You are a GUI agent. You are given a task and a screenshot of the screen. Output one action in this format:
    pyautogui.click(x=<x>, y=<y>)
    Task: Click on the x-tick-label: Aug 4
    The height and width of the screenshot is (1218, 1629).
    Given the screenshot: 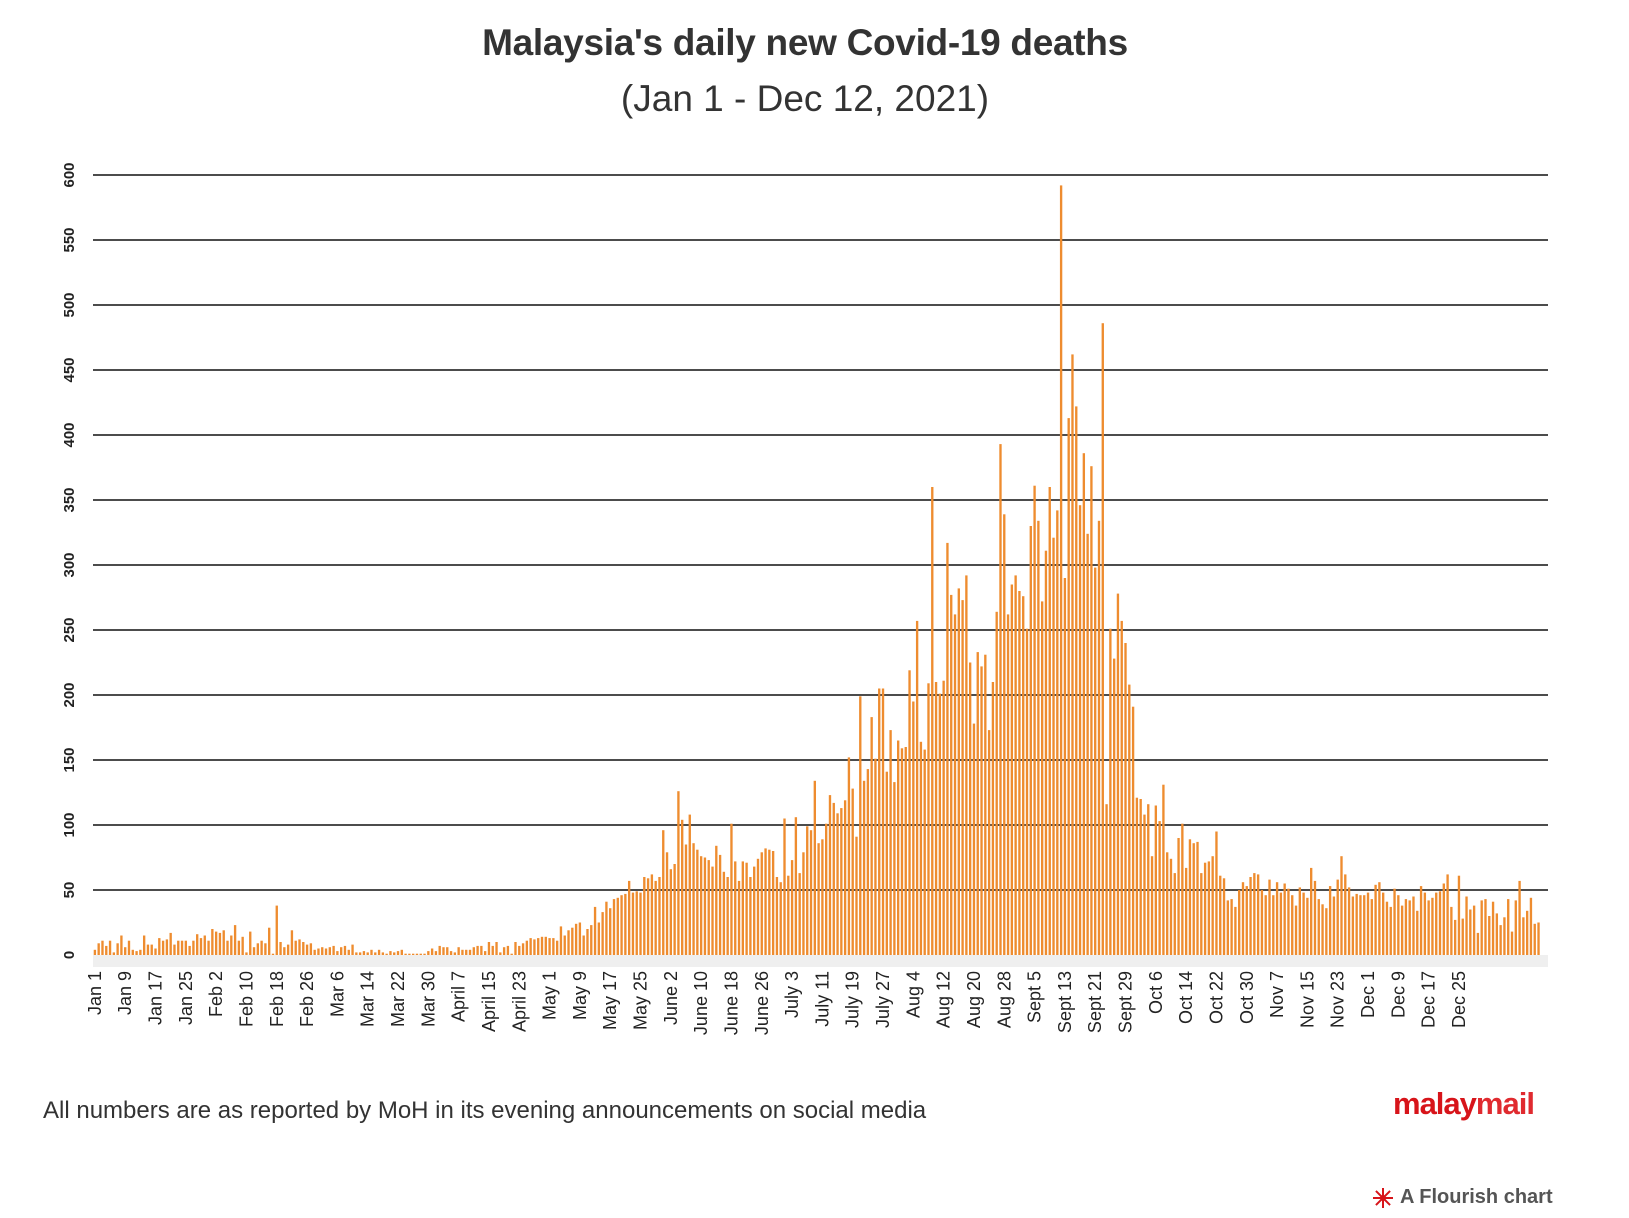 What is the action you would take?
    pyautogui.click(x=913, y=994)
    